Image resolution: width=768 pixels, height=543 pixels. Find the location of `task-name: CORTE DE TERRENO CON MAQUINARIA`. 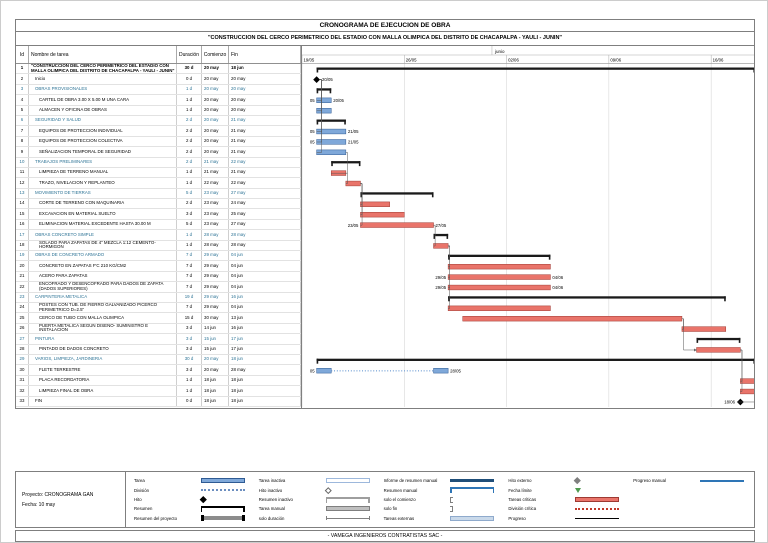

task-name: CORTE DE TERRENO CON MAQUINARIA is located at coordinates (103, 204).